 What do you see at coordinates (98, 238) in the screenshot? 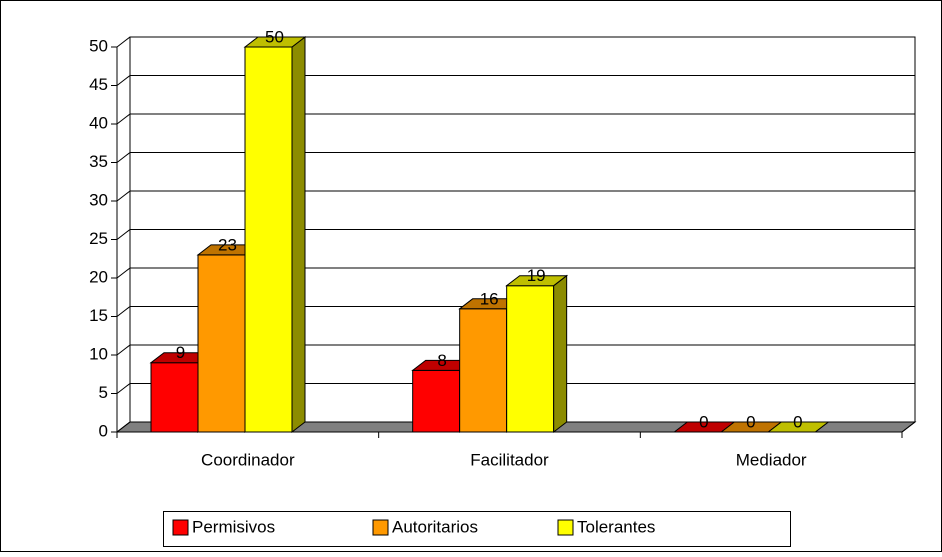
I see `y-tick-label: 25` at bounding box center [98, 238].